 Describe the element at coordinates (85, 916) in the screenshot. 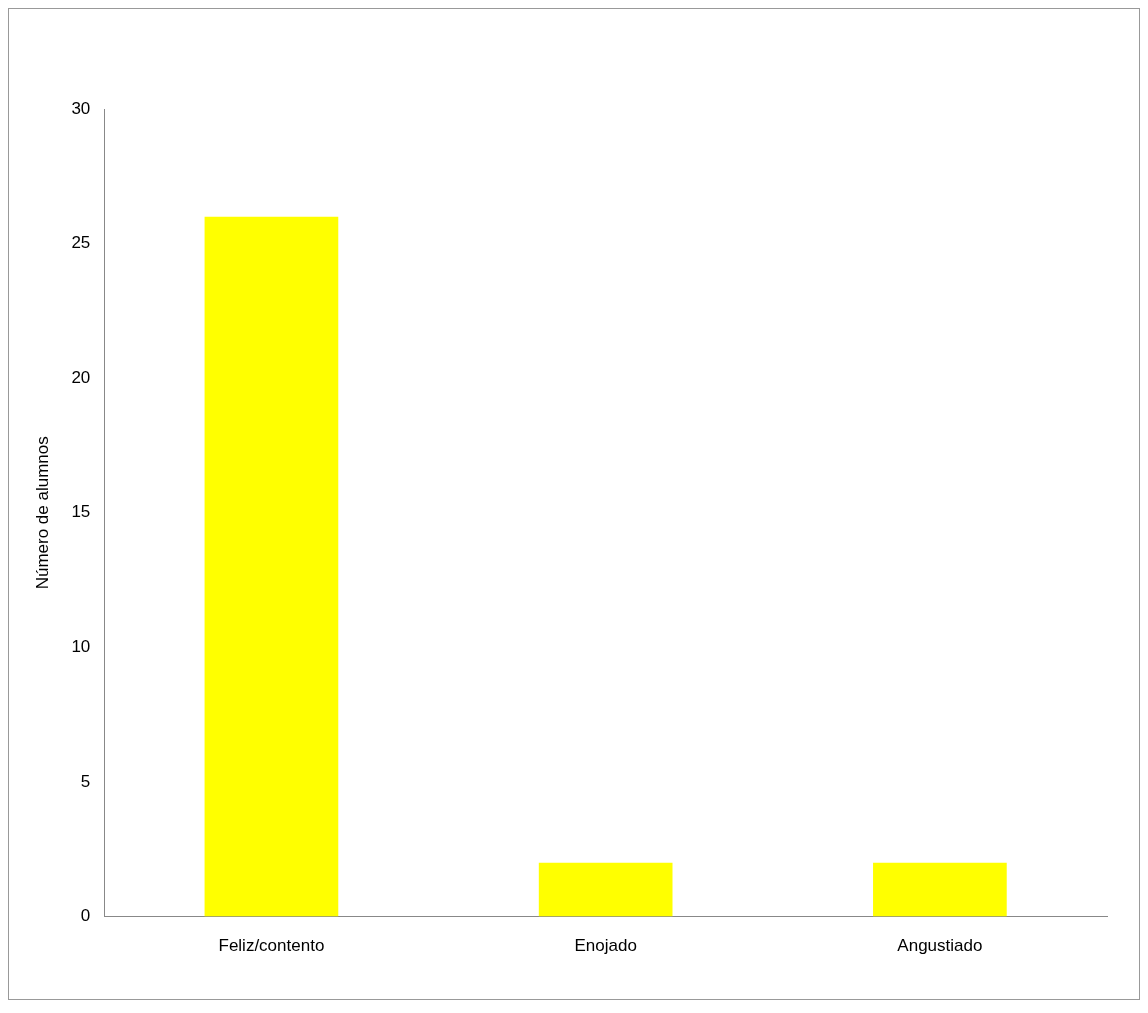

I see `y-tick-label: 0` at that location.